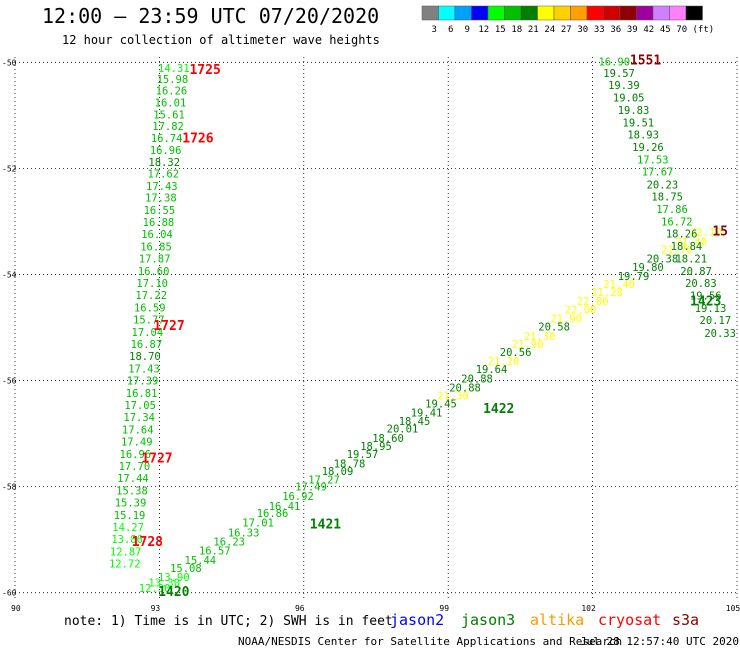  I want to click on wave-height-label: 21.30, so click(540, 337).